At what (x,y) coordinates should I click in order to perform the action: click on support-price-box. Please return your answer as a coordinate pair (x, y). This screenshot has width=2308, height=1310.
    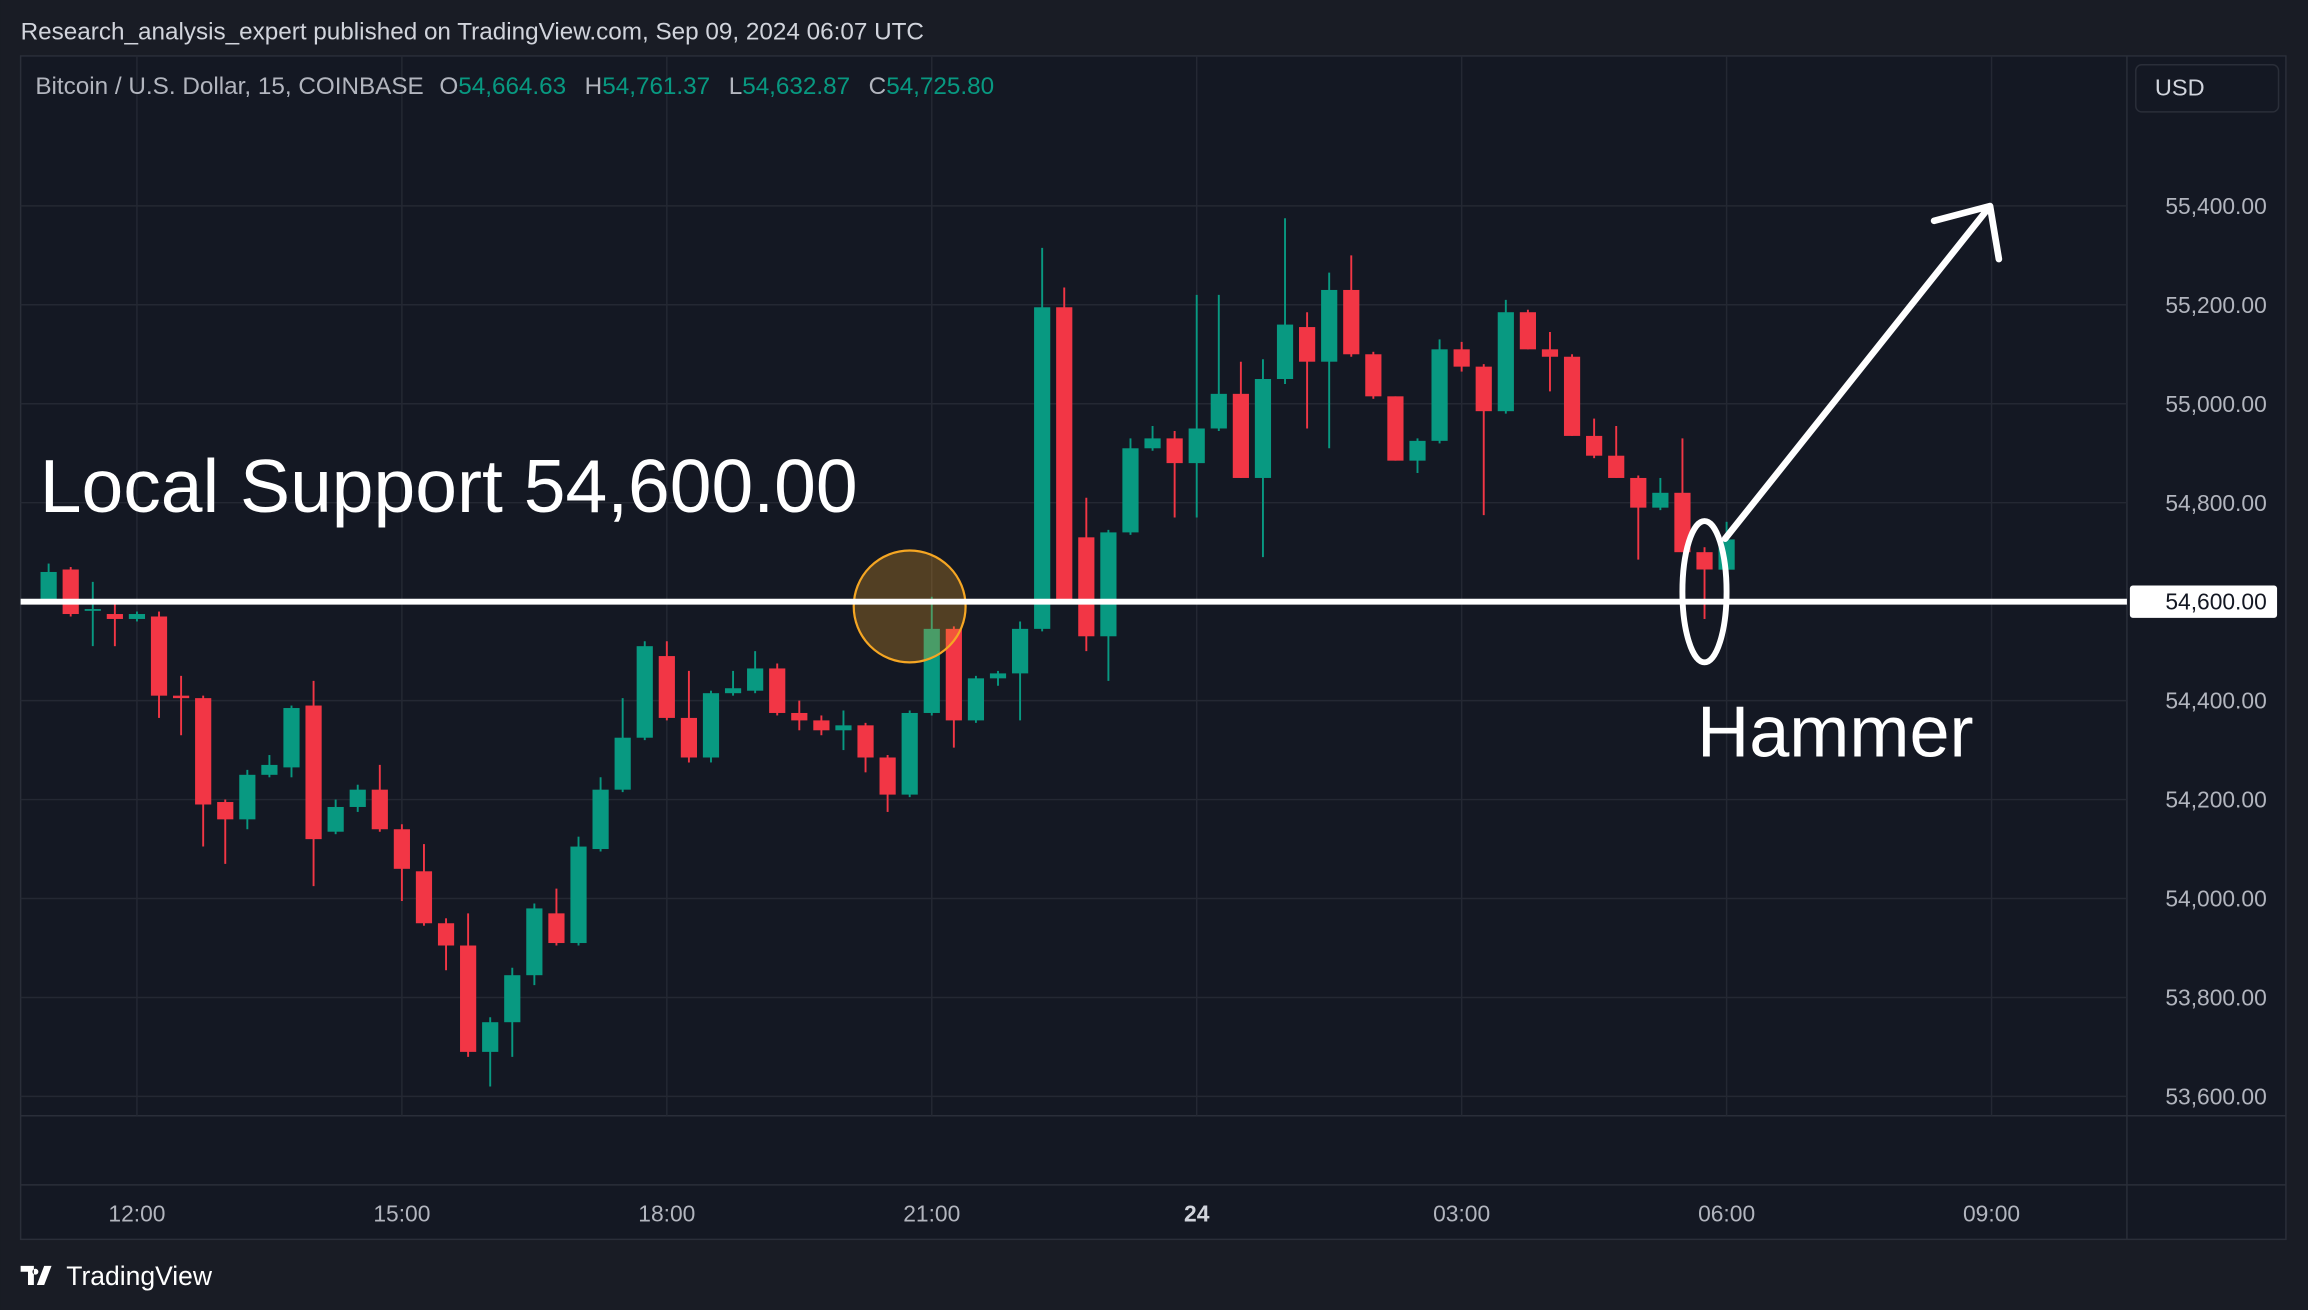
    Looking at the image, I should click on (2203, 601).